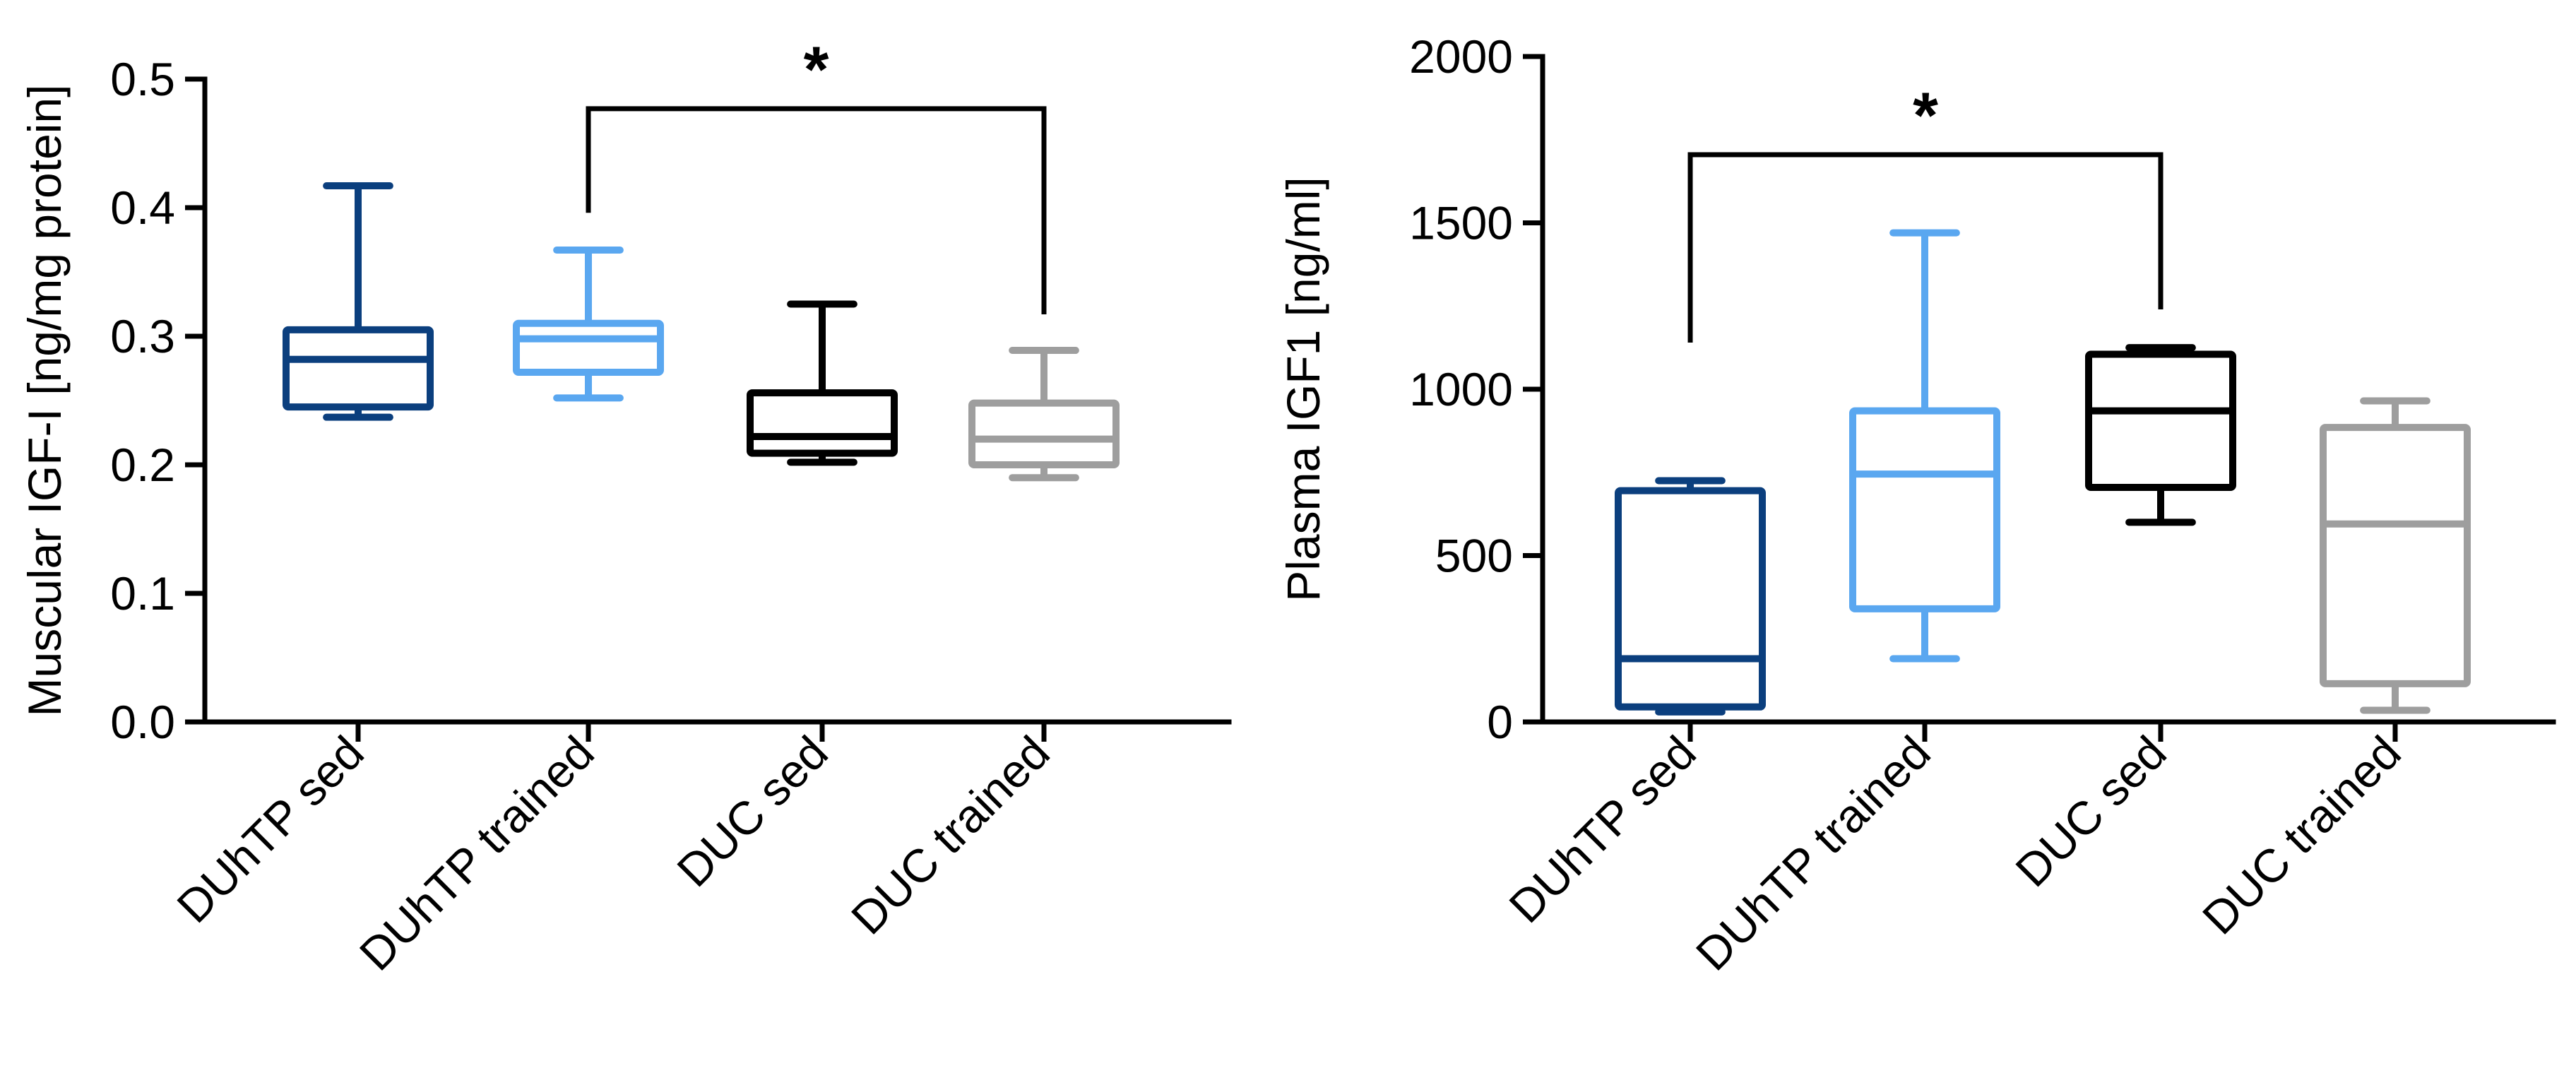  What do you see at coordinates (142, 208) in the screenshot?
I see `y-tick-label: 0.4` at bounding box center [142, 208].